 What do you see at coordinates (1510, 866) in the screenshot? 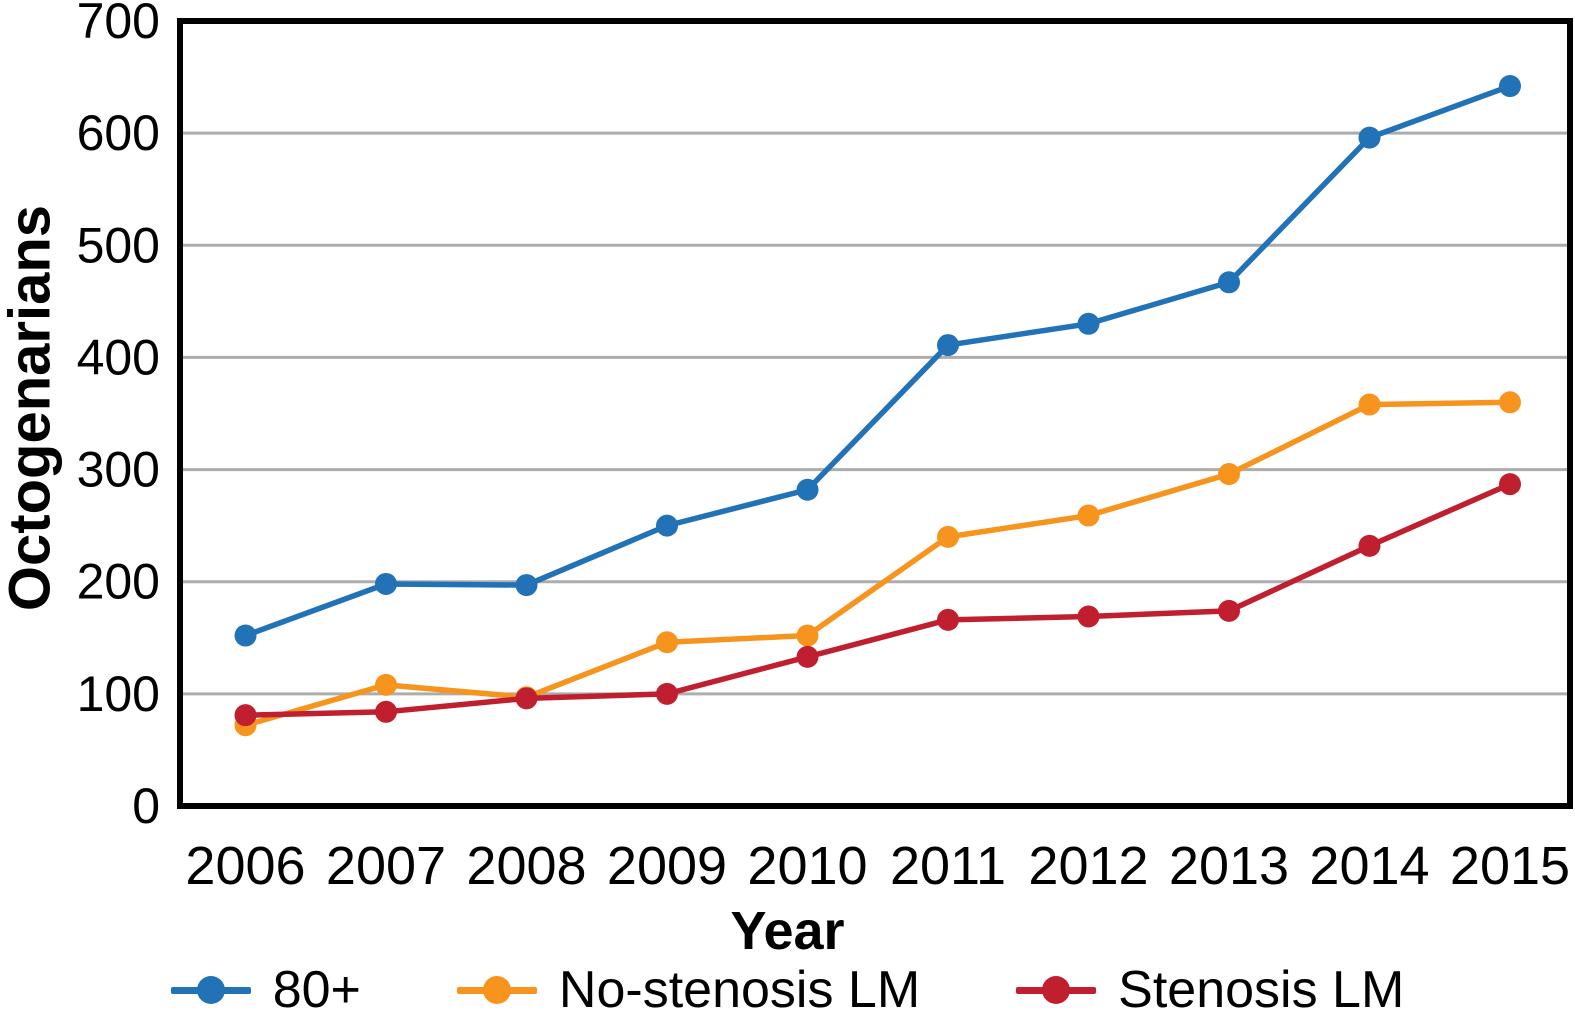
I see `x-tick-label: 2015` at bounding box center [1510, 866].